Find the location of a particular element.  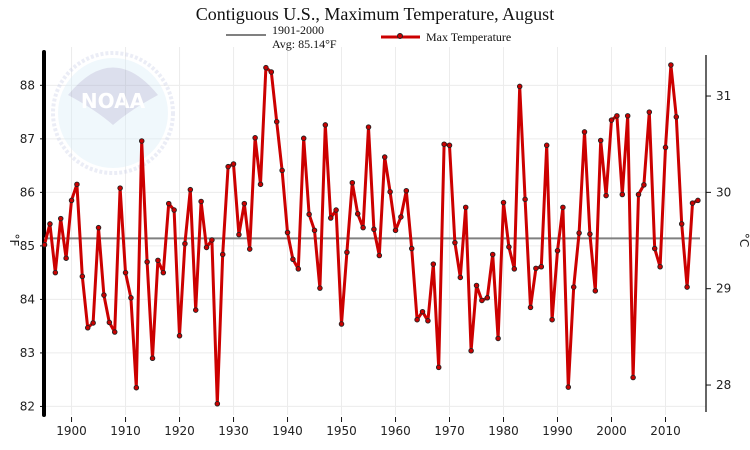

x-tick-label: 1900 is located at coordinates (71, 431).